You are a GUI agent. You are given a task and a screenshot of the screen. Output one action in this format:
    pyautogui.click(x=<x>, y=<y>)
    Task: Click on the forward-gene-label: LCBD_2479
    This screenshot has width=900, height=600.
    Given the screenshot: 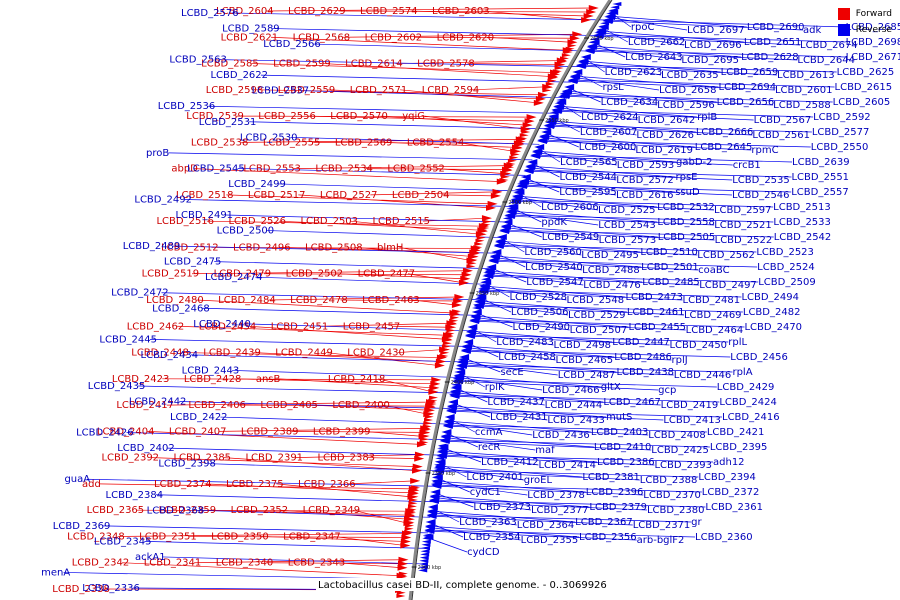 What is the action you would take?
    pyautogui.click(x=243, y=274)
    